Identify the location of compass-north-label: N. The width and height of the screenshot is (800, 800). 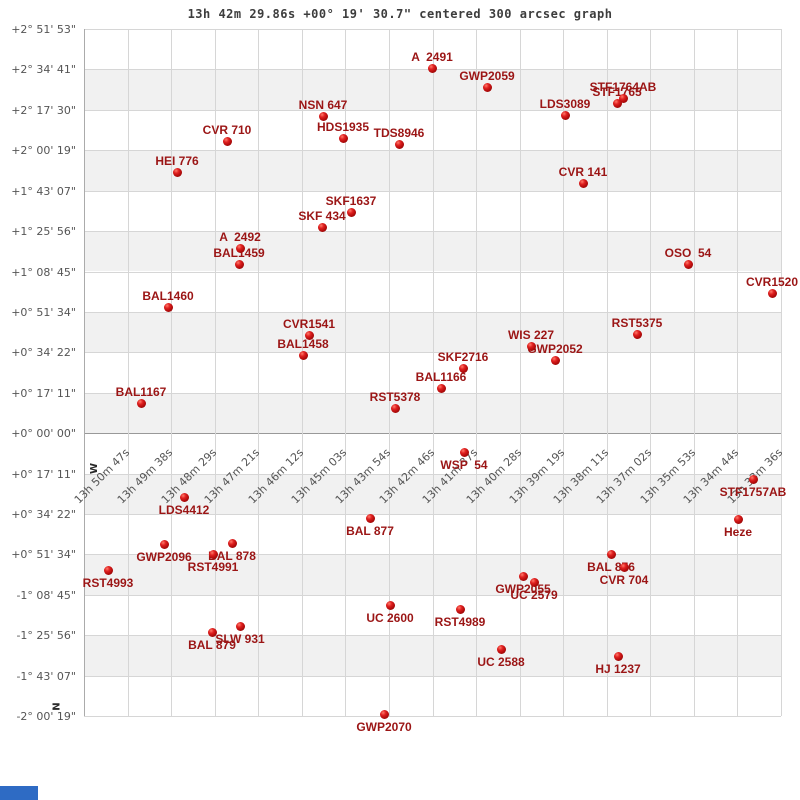
(55, 706).